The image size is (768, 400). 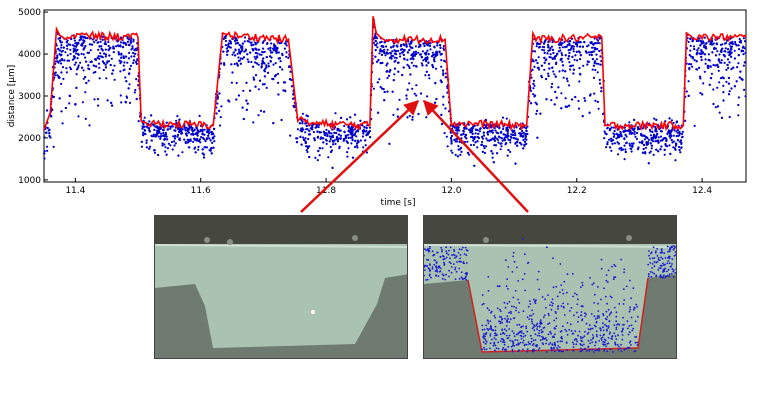 What do you see at coordinates (281, 246) in the screenshot?
I see `micrograph-surface-line` at bounding box center [281, 246].